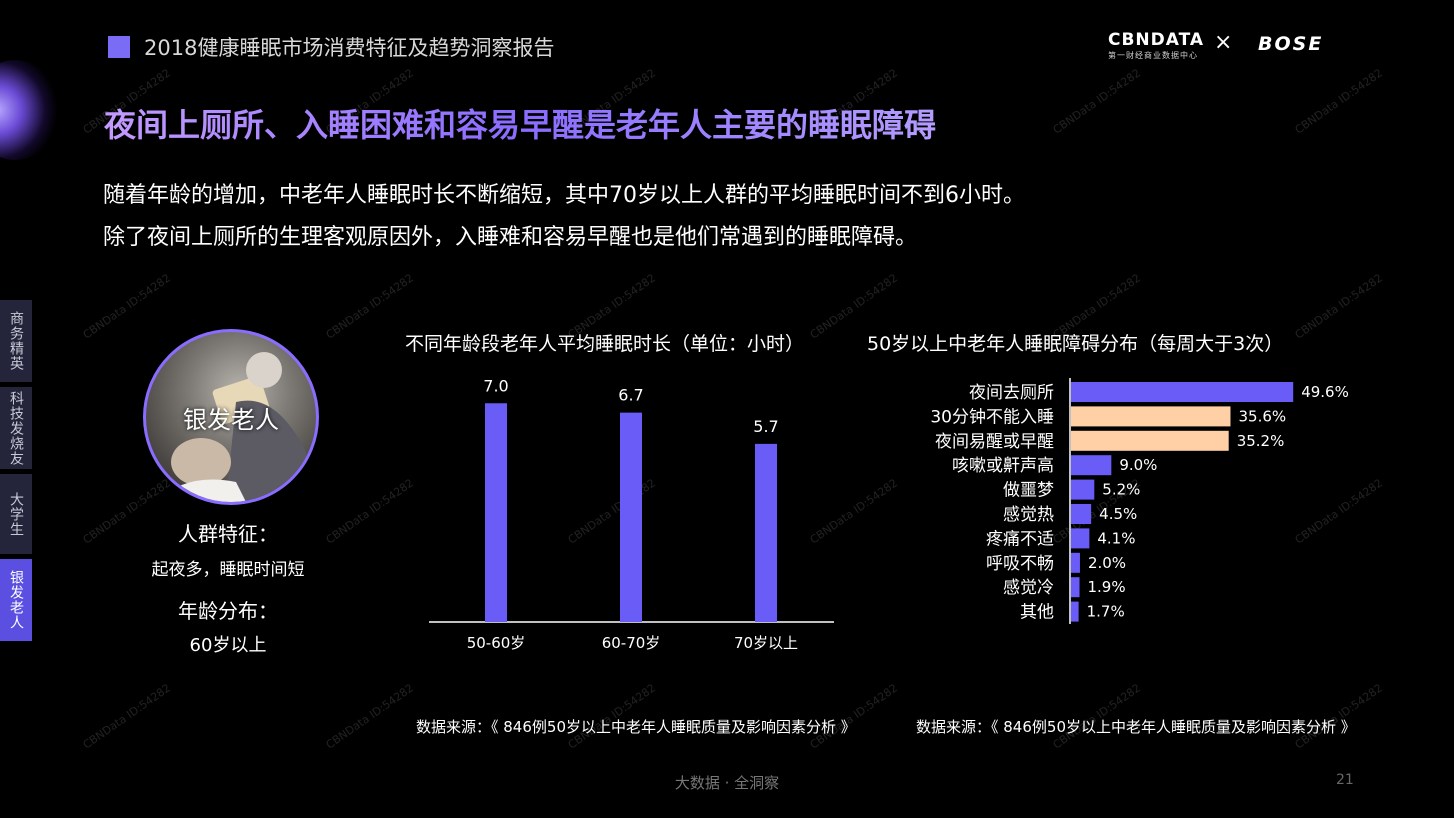 Image resolution: width=1454 pixels, height=818 pixels. What do you see at coordinates (510, 237) in the screenshot?
I see `subtitle-line-2: 除了夜间上厕所的生理客观原因外，入睡难和容易早醒也是他们常遇到的睡眠障碍。` at bounding box center [510, 237].